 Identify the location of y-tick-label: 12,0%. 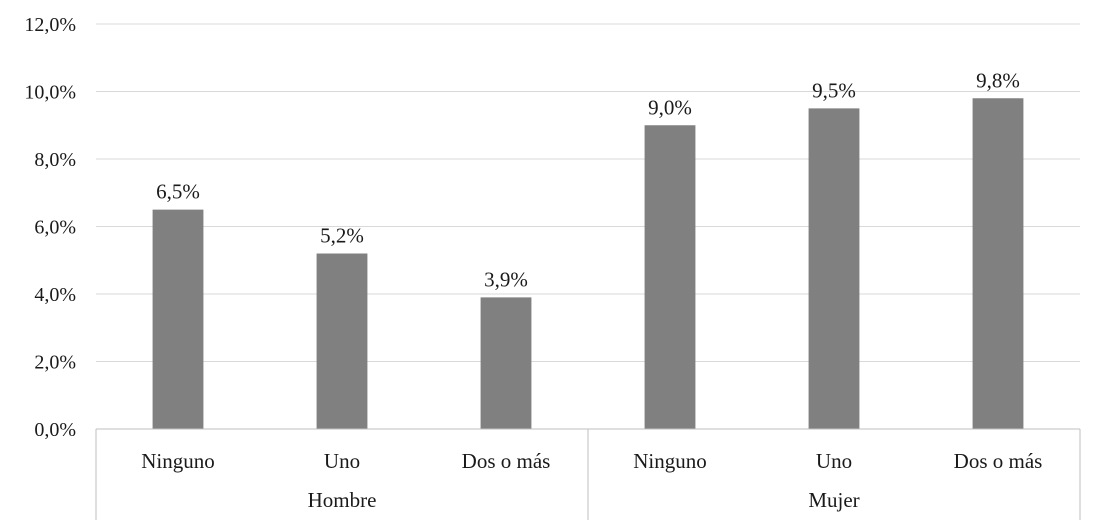
(50, 25).